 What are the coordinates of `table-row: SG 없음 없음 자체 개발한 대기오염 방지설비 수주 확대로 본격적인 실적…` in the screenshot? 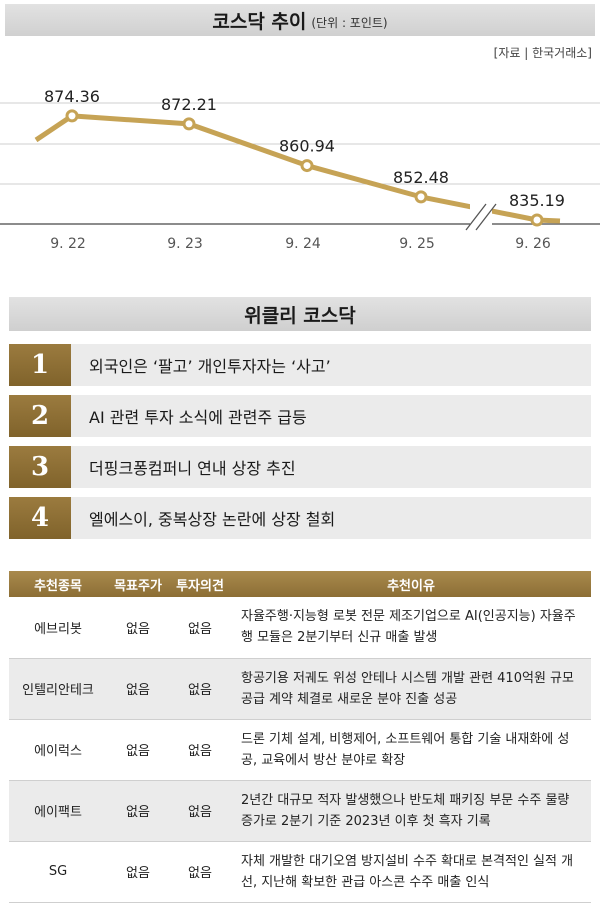 It's located at (300, 872).